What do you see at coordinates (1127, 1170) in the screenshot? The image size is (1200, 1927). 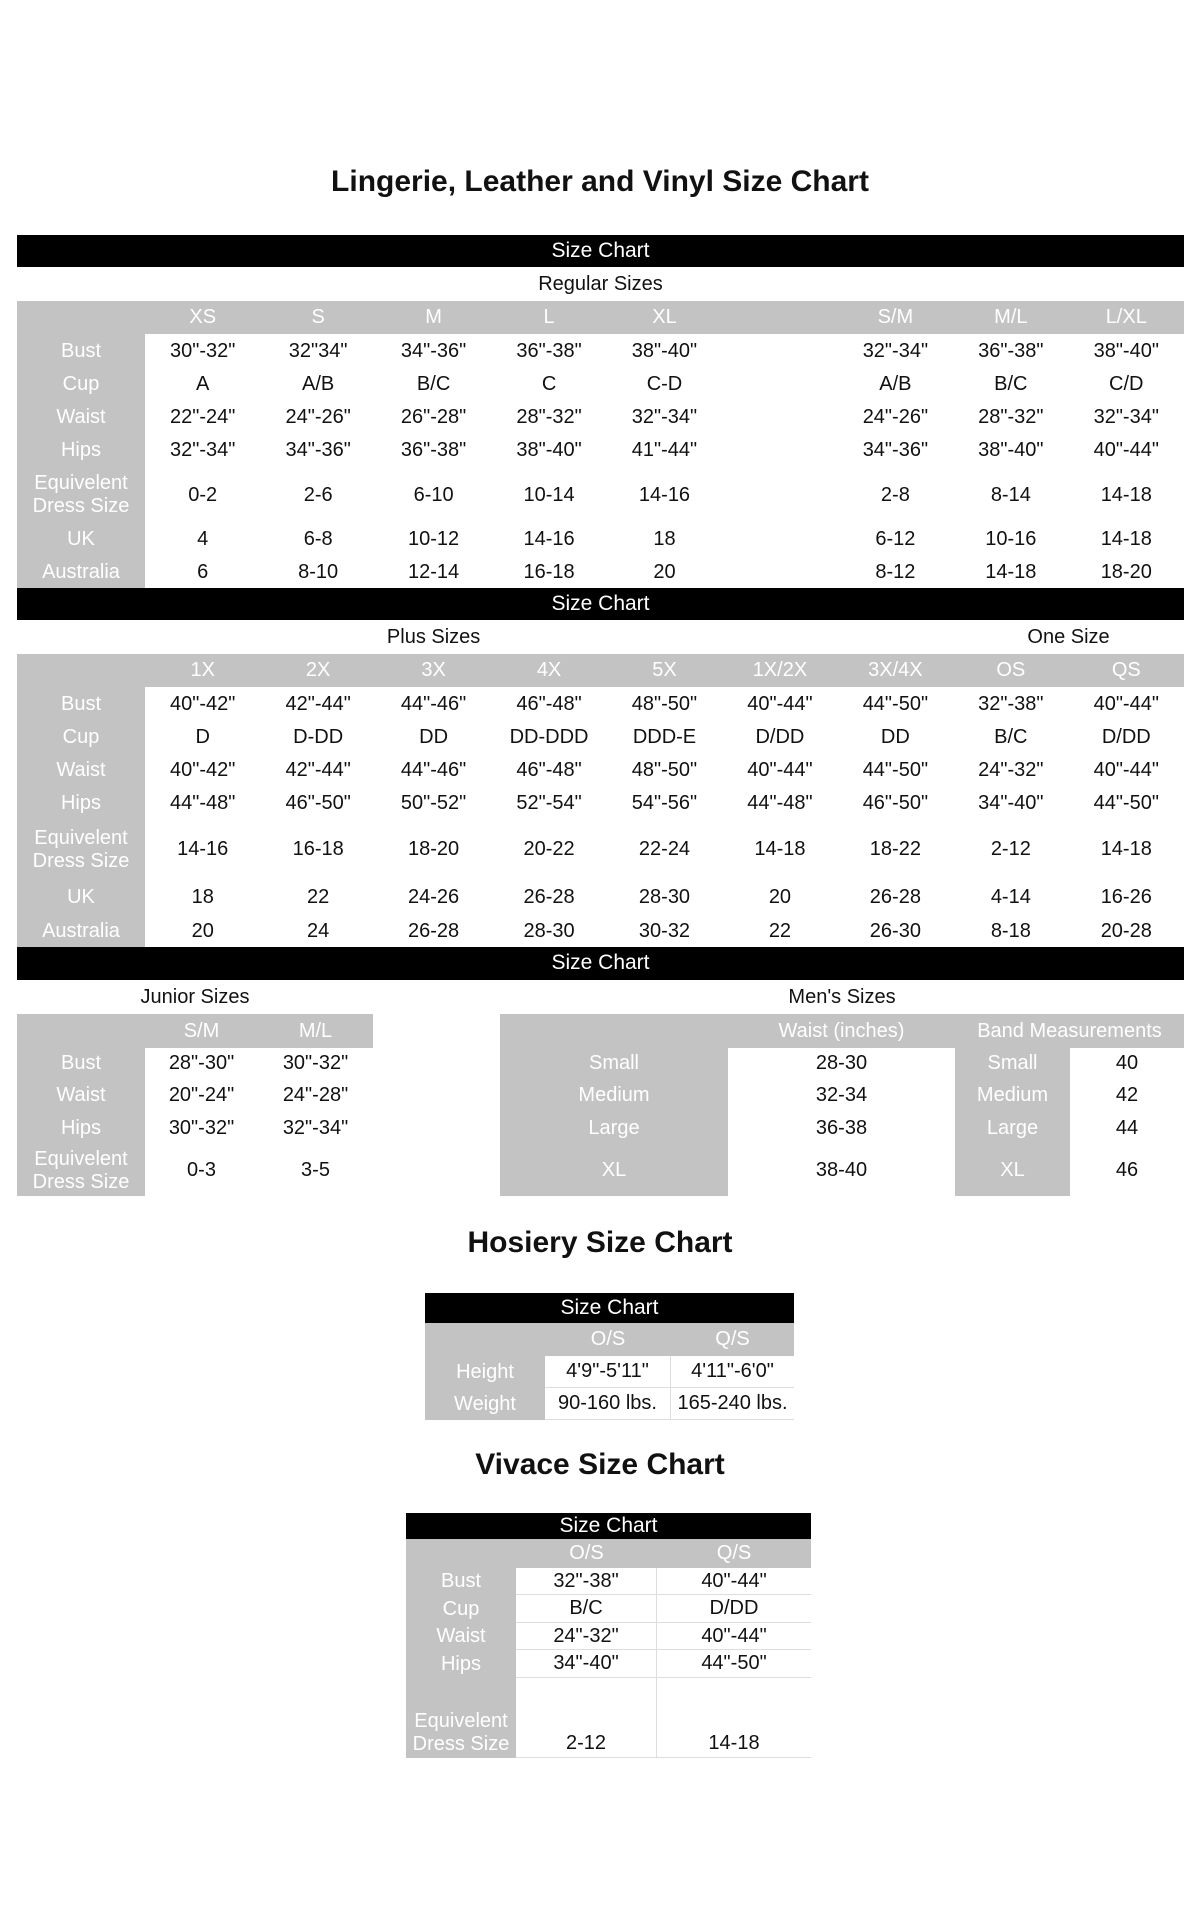 I see `band-value: 46` at bounding box center [1127, 1170].